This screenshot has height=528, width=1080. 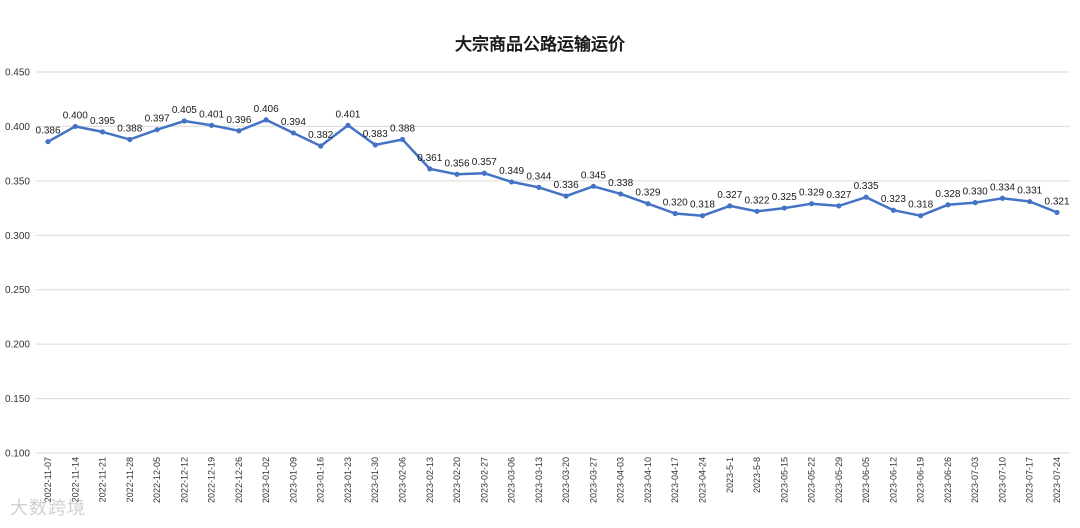 What do you see at coordinates (320, 135) in the screenshot?
I see `data-label: 0.382` at bounding box center [320, 135].